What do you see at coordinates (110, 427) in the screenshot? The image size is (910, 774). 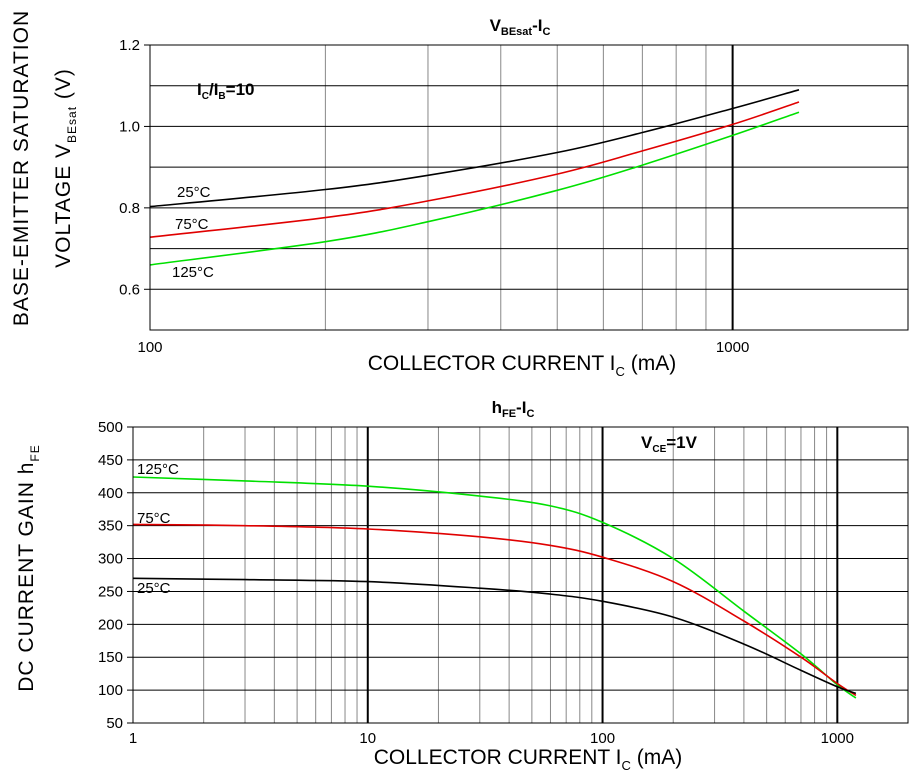 I see `hfe-y-tick-label: 500` at bounding box center [110, 427].